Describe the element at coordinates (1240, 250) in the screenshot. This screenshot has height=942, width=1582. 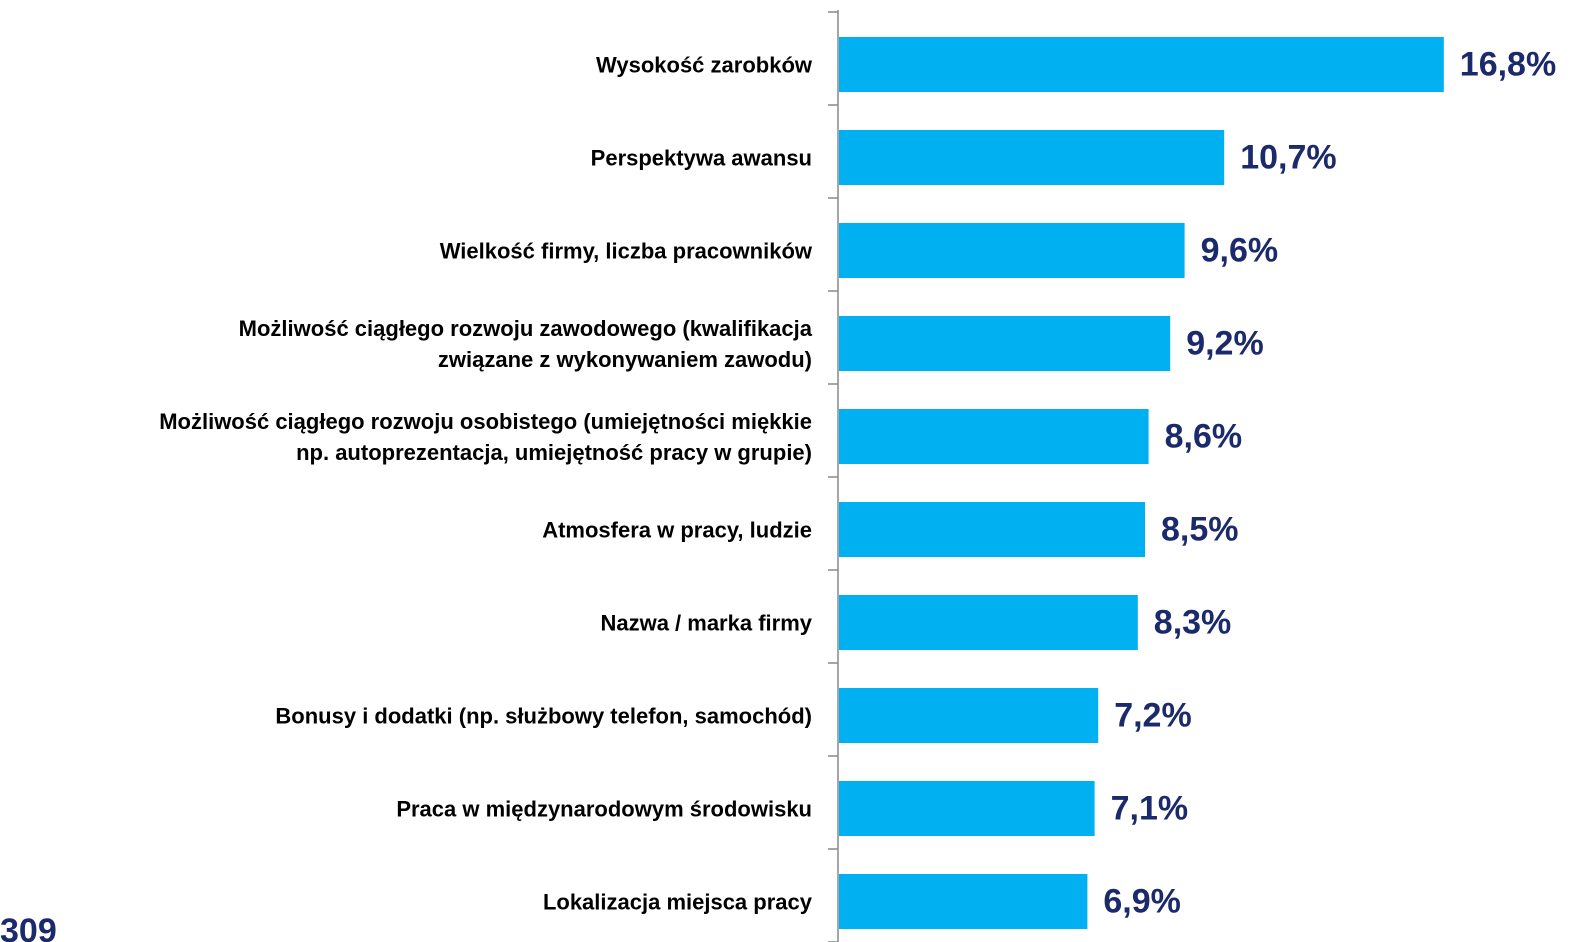
I see `value-label: 9,6%` at that location.